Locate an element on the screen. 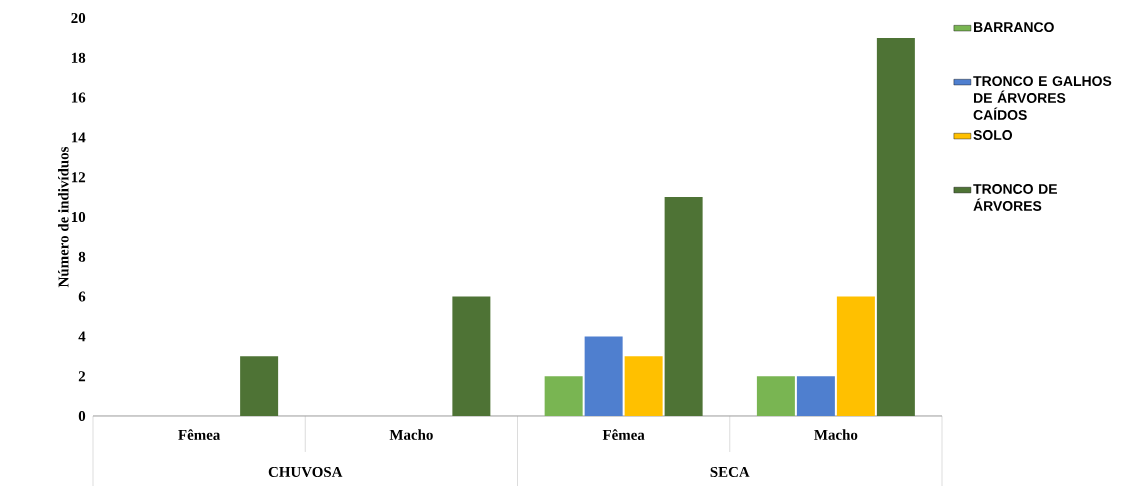  y-axis-title: Número de indivíduos is located at coordinates (63, 217).